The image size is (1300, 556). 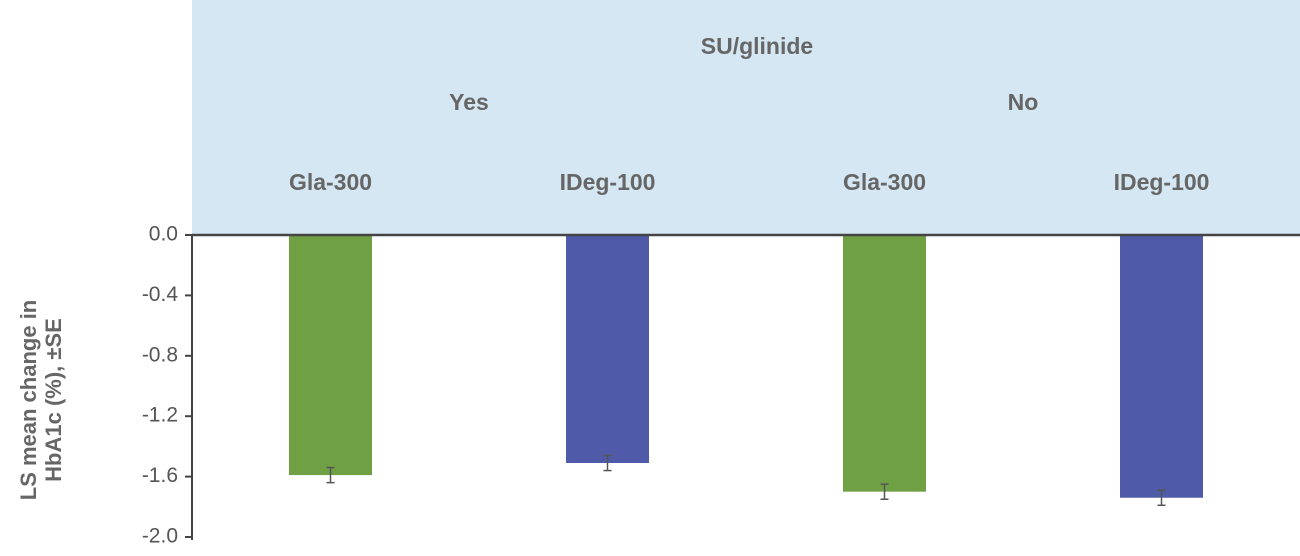 I want to click on group-label: Yes, so click(x=469, y=102).